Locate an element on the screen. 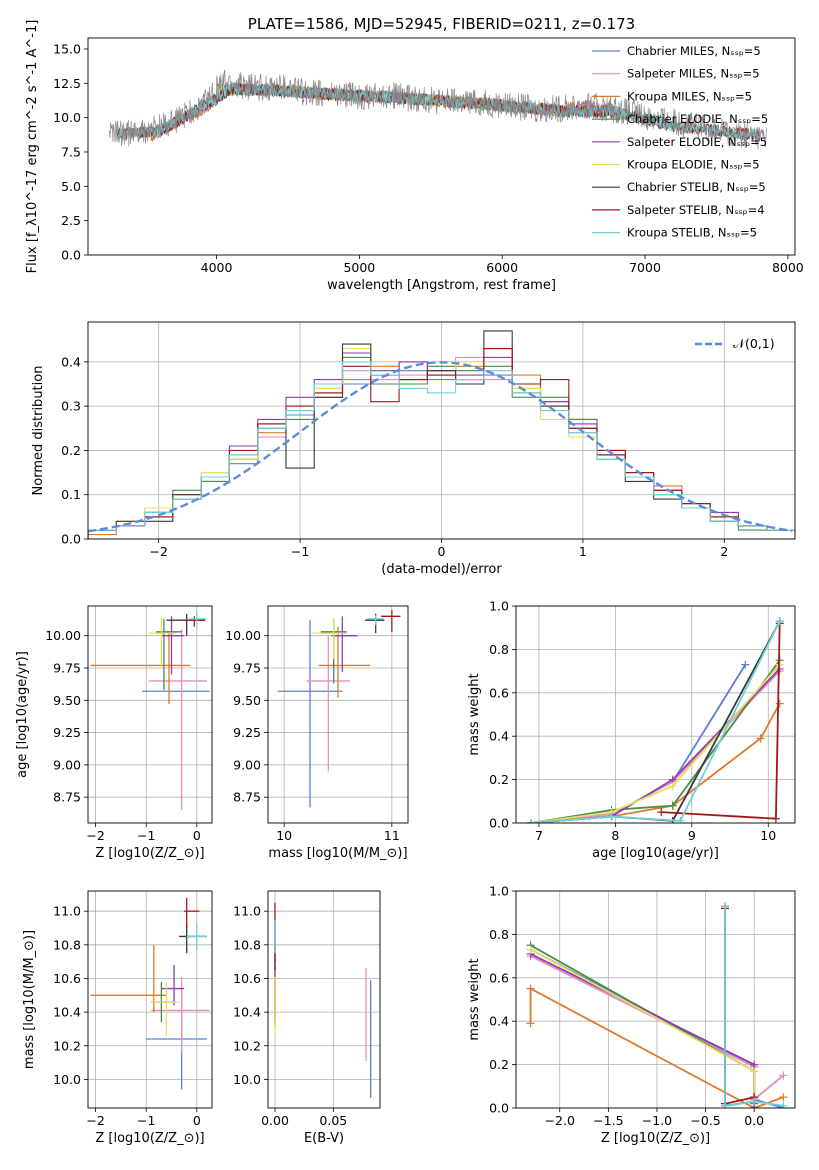  y-tick-label: 12.5 is located at coordinates (67, 83).